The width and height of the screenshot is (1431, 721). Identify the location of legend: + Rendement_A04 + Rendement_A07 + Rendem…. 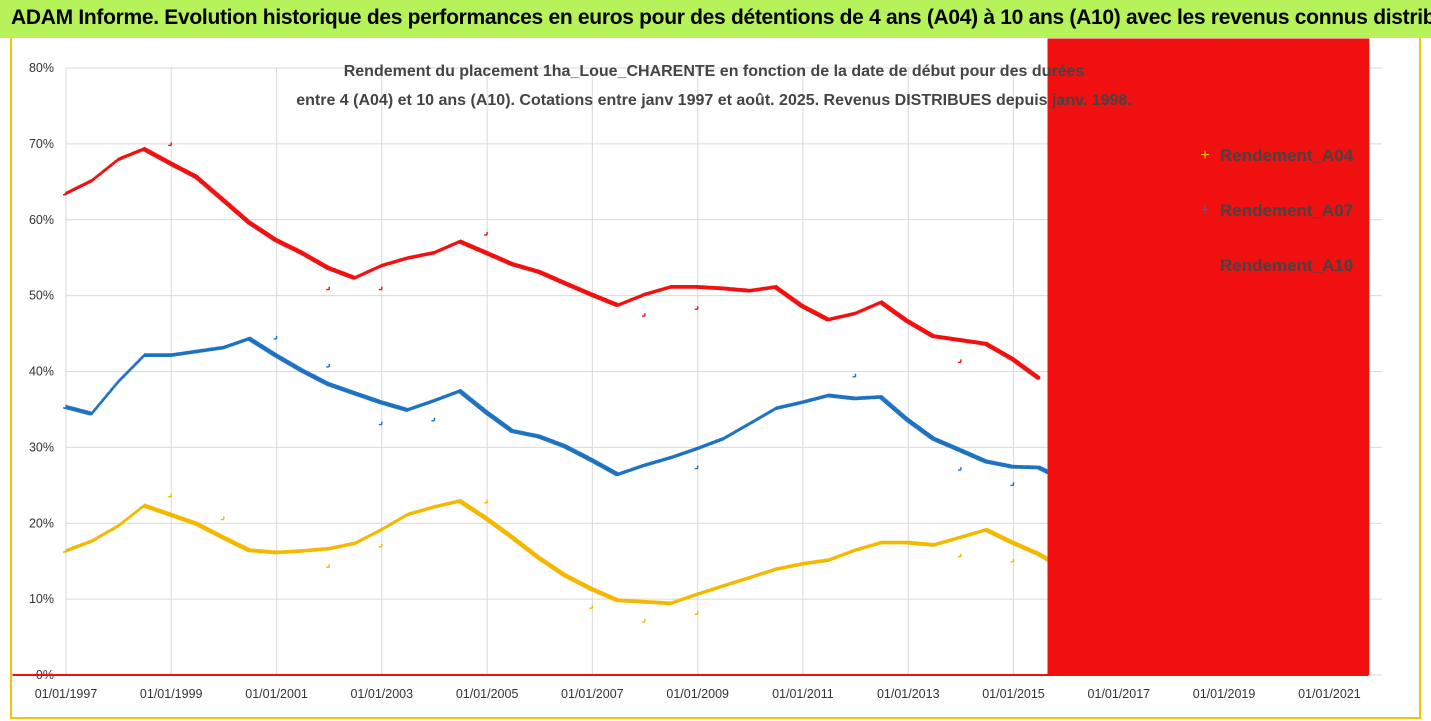
(1276, 210).